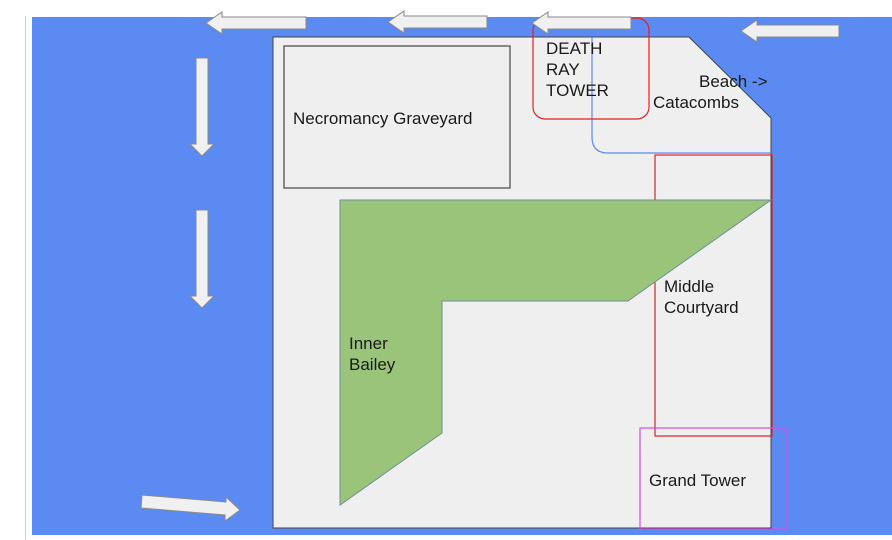 The image size is (892, 540). I want to click on beach-label: Beach ->, so click(733, 81).